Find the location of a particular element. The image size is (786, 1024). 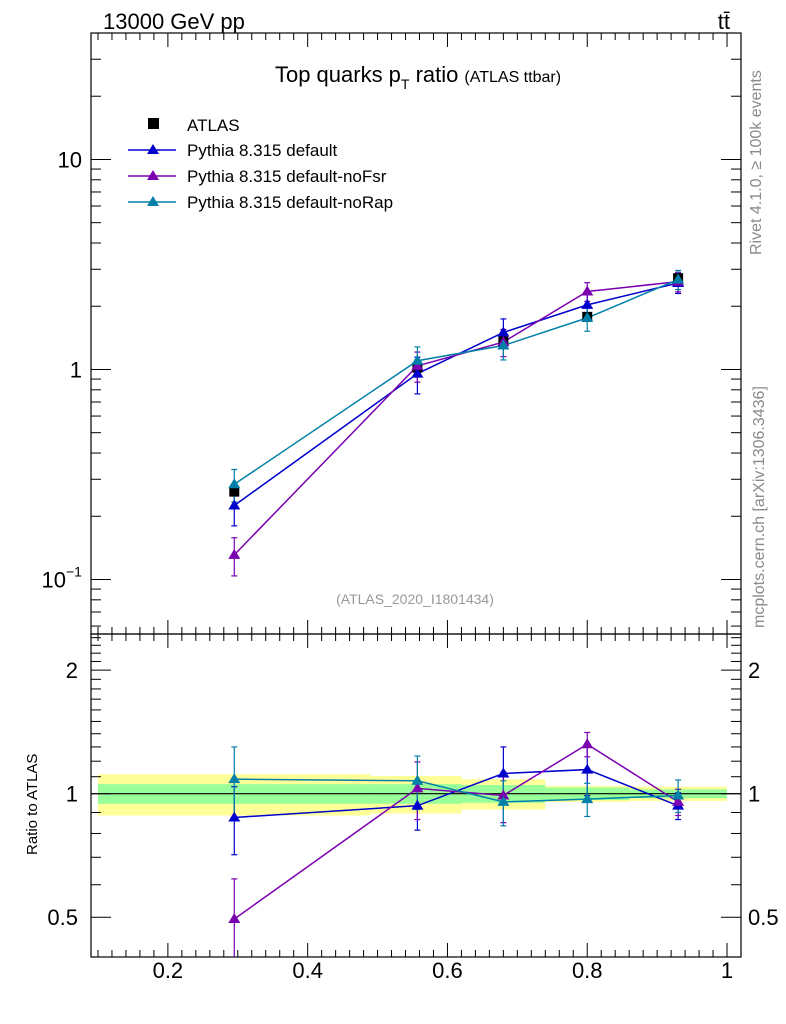

mcplots-label: mcplots.cern.ch [arXiv:1306.3436] is located at coordinates (759, 507).